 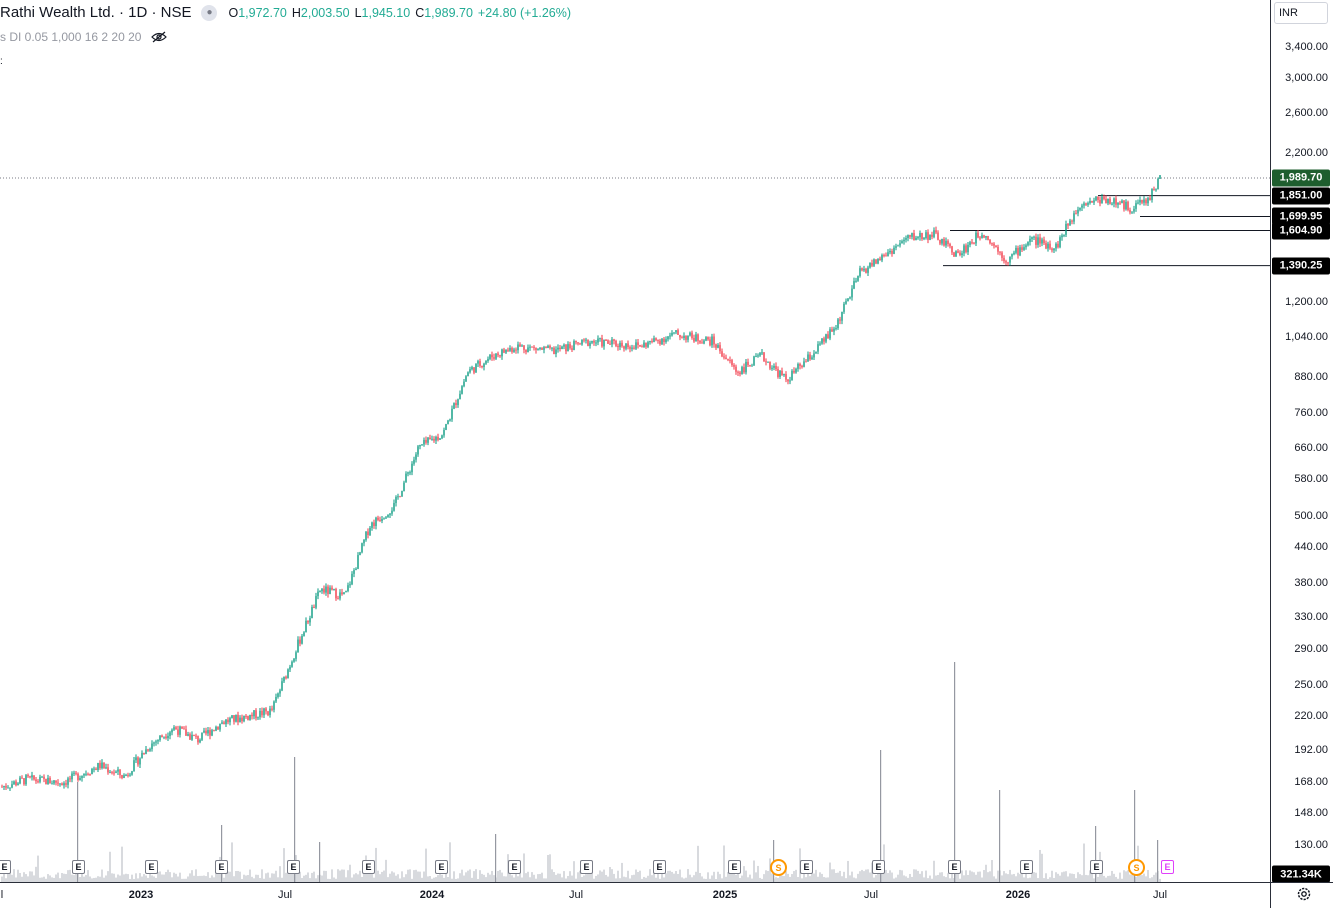 What do you see at coordinates (1304, 894) in the screenshot?
I see `gear-icon` at bounding box center [1304, 894].